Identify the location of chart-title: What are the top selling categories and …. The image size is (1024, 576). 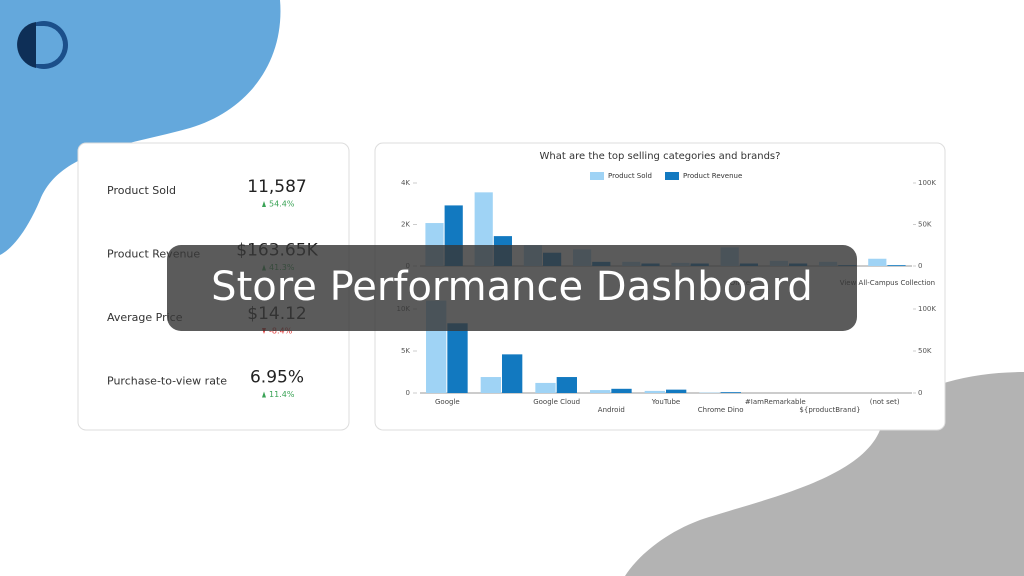
(660, 156).